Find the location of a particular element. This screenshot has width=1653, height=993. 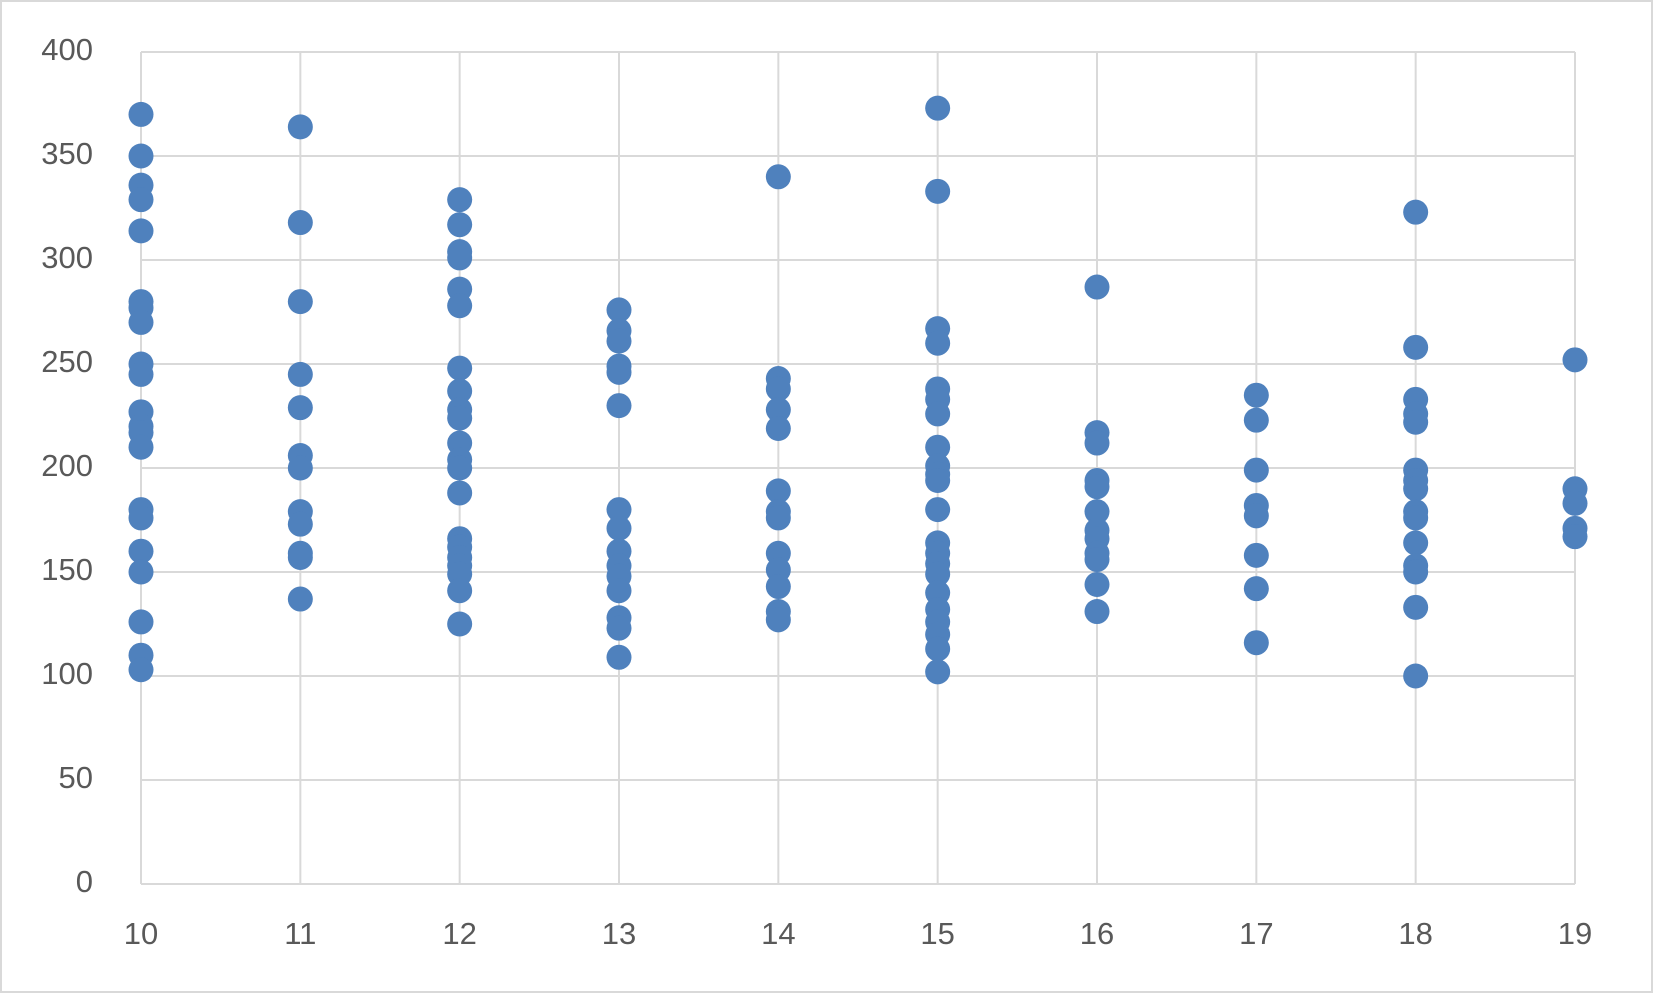

x-tick-label: 11 is located at coordinates (300, 933).